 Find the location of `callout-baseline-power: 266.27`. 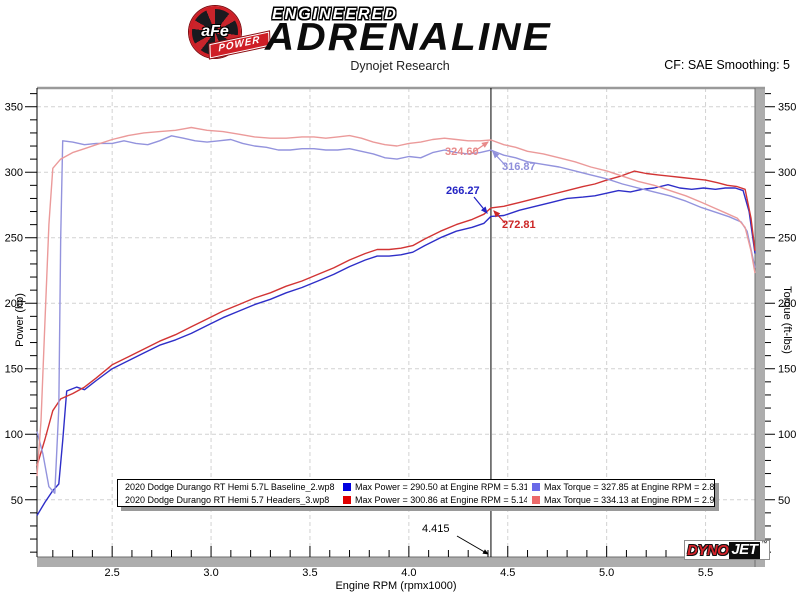

callout-baseline-power: 266.27 is located at coordinates (463, 191).